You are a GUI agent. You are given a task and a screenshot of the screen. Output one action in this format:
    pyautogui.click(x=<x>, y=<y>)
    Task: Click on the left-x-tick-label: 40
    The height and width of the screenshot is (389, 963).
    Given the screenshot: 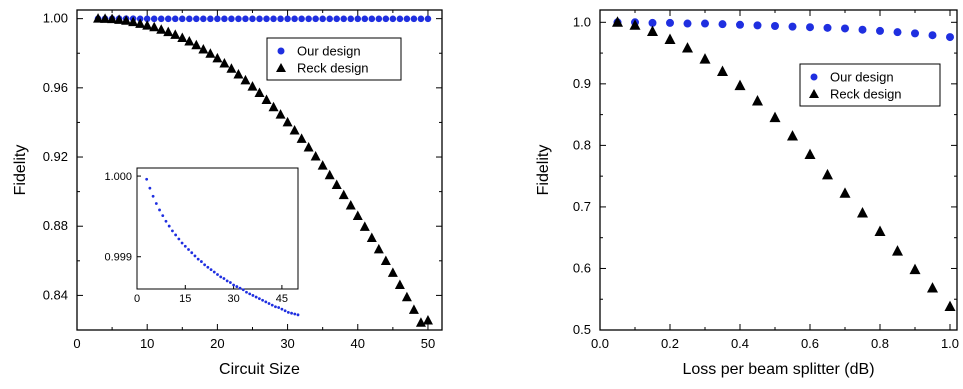 What is the action you would take?
    pyautogui.click(x=358, y=343)
    